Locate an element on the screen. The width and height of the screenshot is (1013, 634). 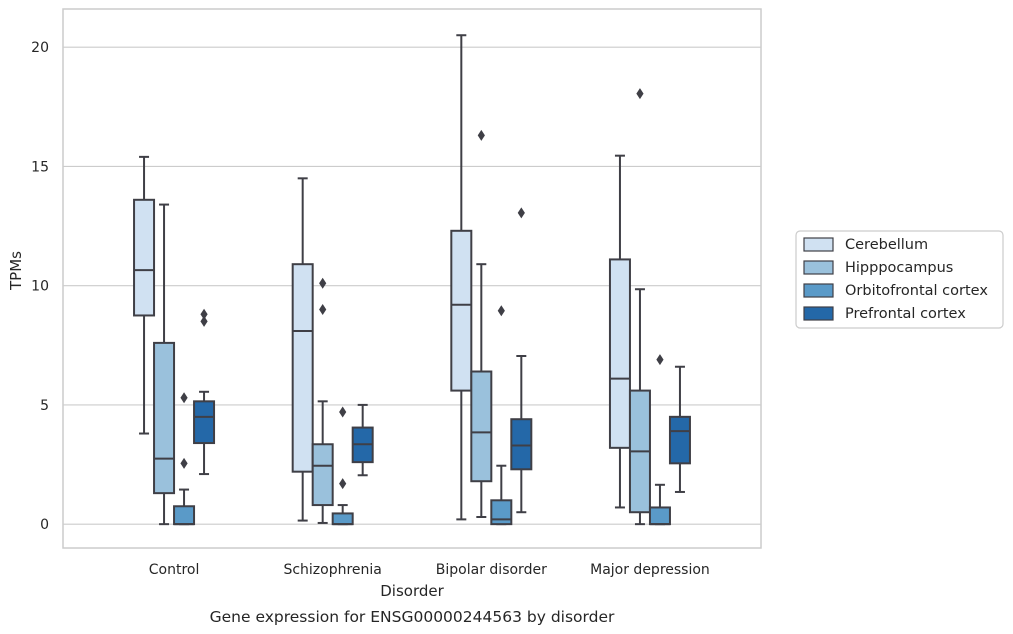
legend-label: Orbitofrontal cortex is located at coordinates (916, 291).